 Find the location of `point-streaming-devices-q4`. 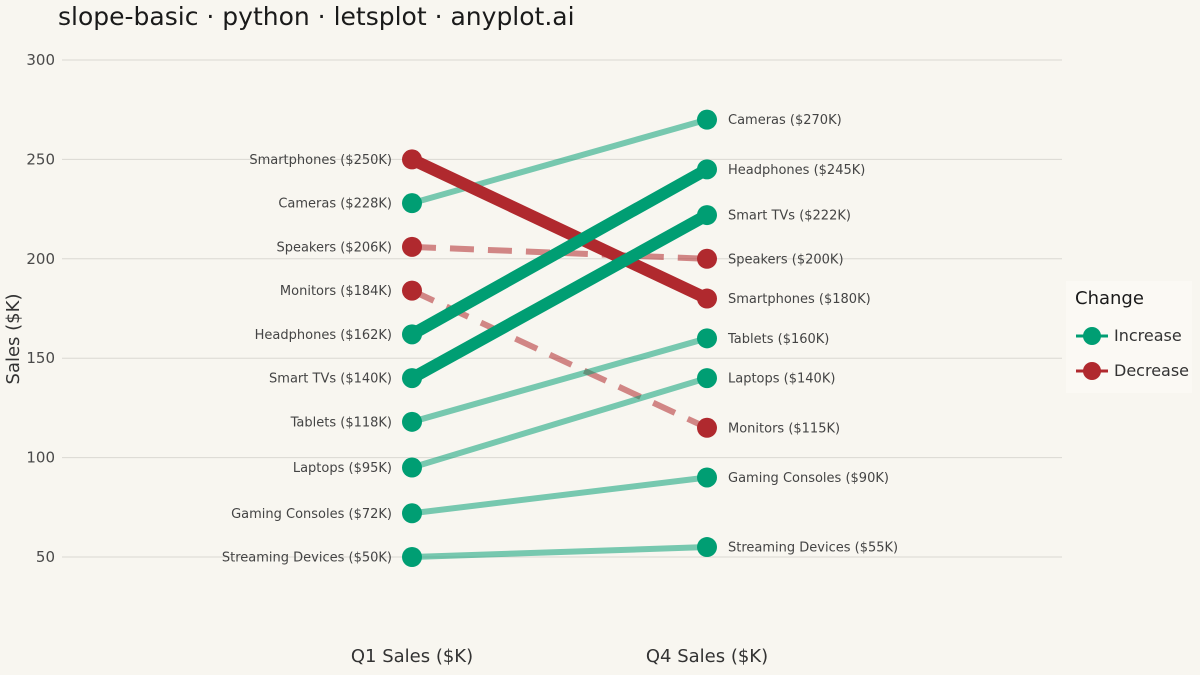

point-streaming-devices-q4 is located at coordinates (707, 547).